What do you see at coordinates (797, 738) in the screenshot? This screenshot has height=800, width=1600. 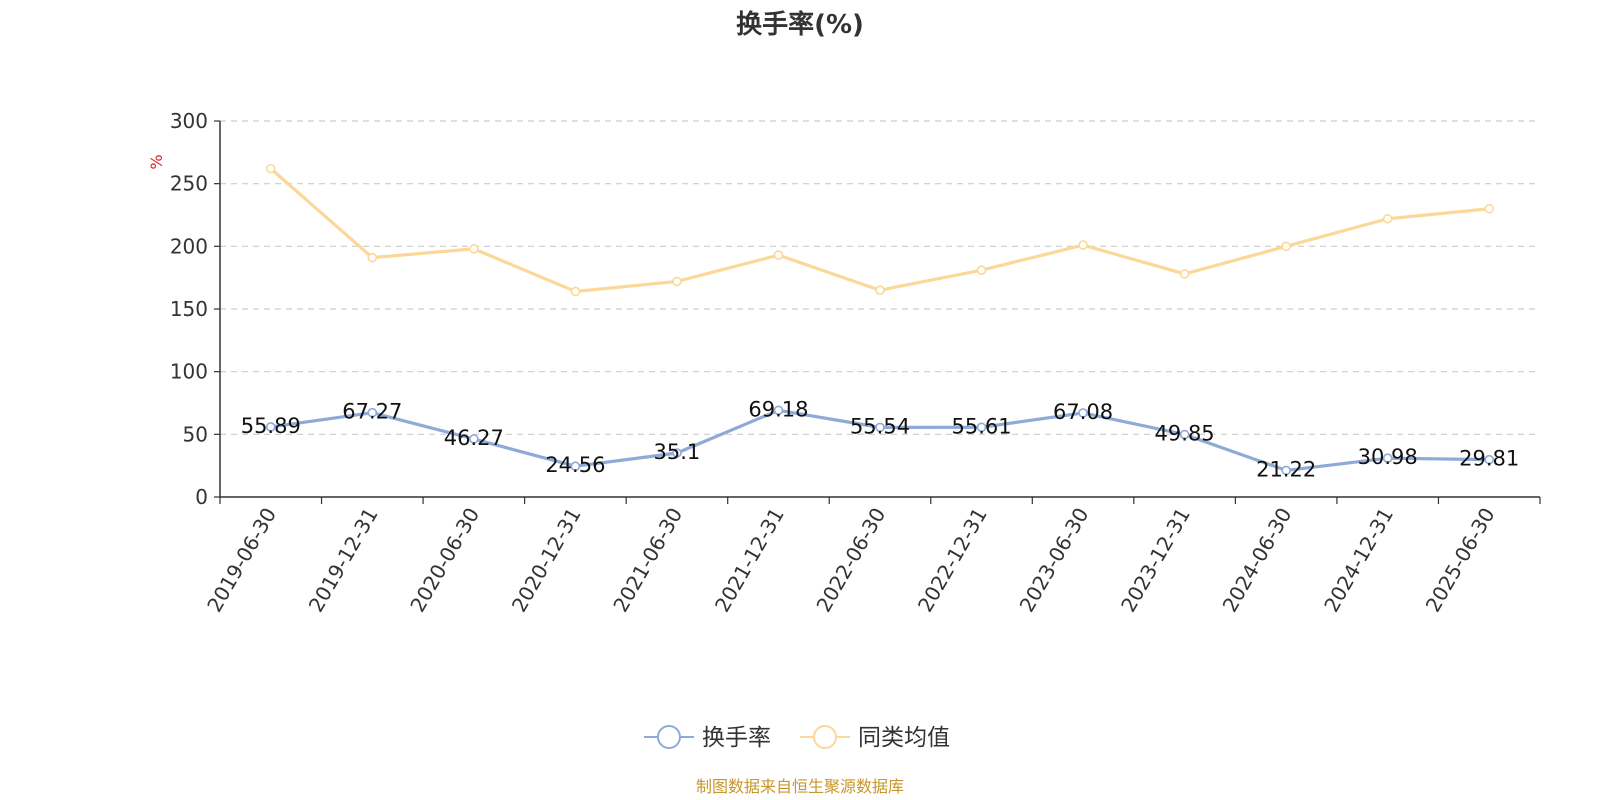 I see `legend: 换手率 同类均值` at bounding box center [797, 738].